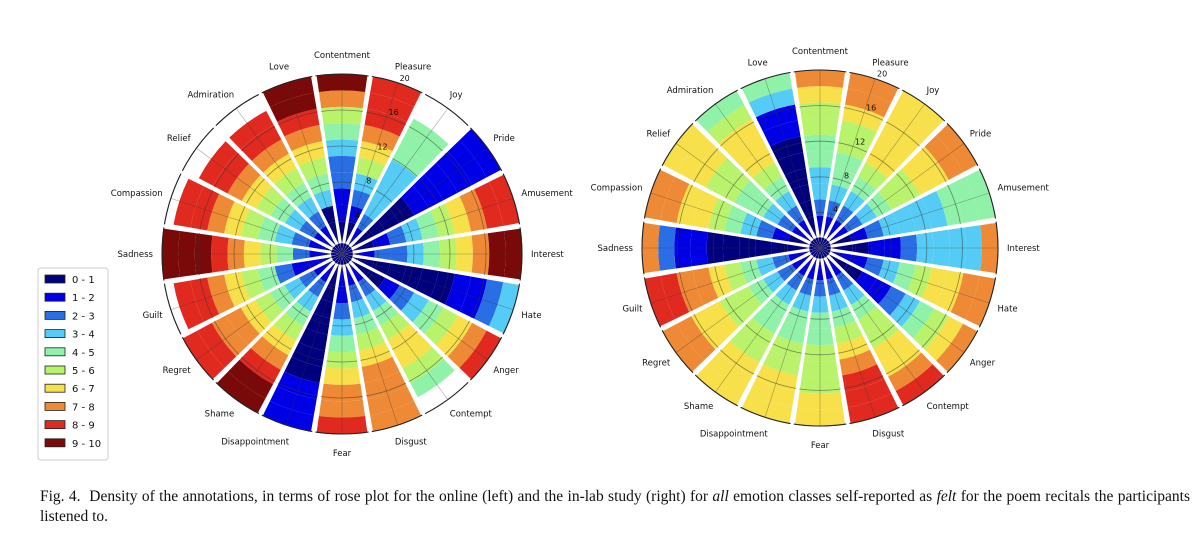  I want to click on legend-entry-1: 1 - 2, so click(69, 298).